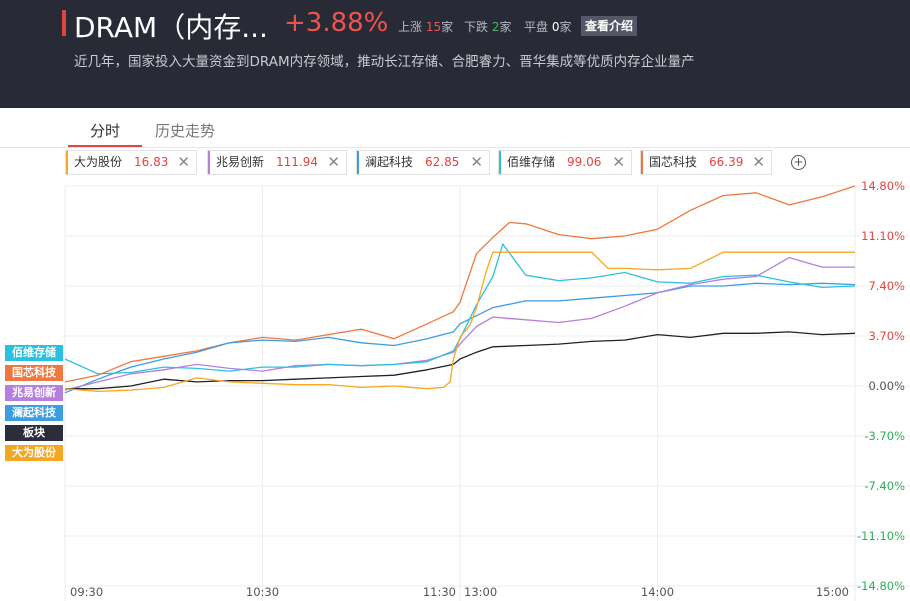 The height and width of the screenshot is (601, 910). I want to click on side-tag-sector: 板块, so click(34, 433).